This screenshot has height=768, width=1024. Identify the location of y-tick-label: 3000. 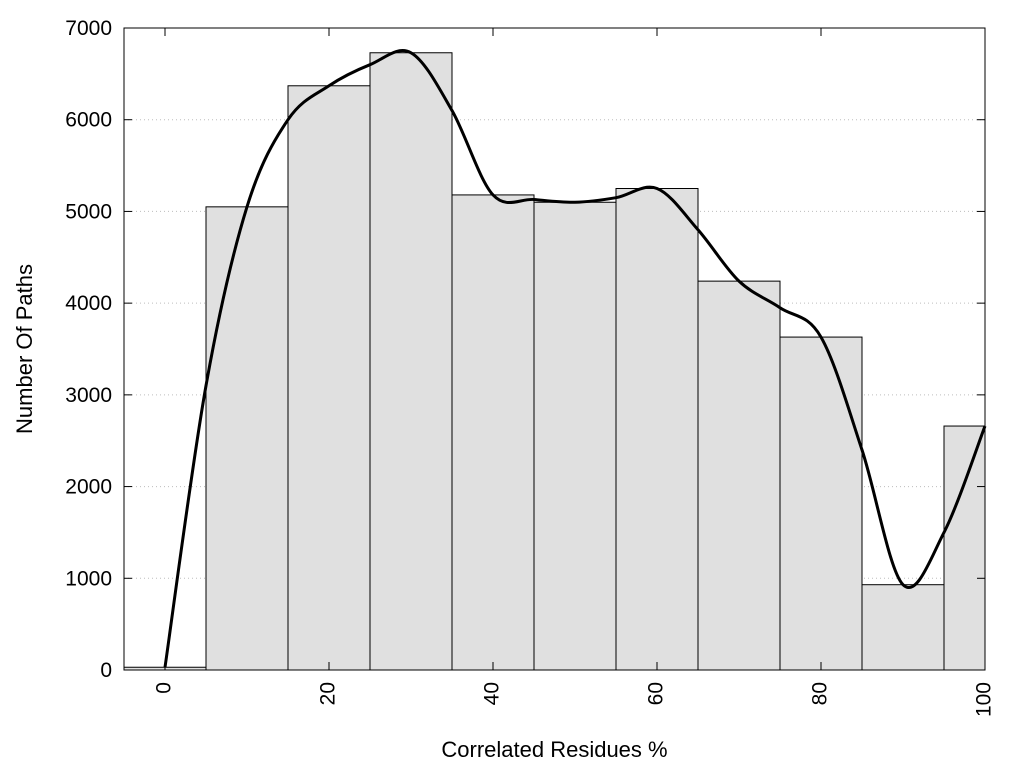
(88, 395).